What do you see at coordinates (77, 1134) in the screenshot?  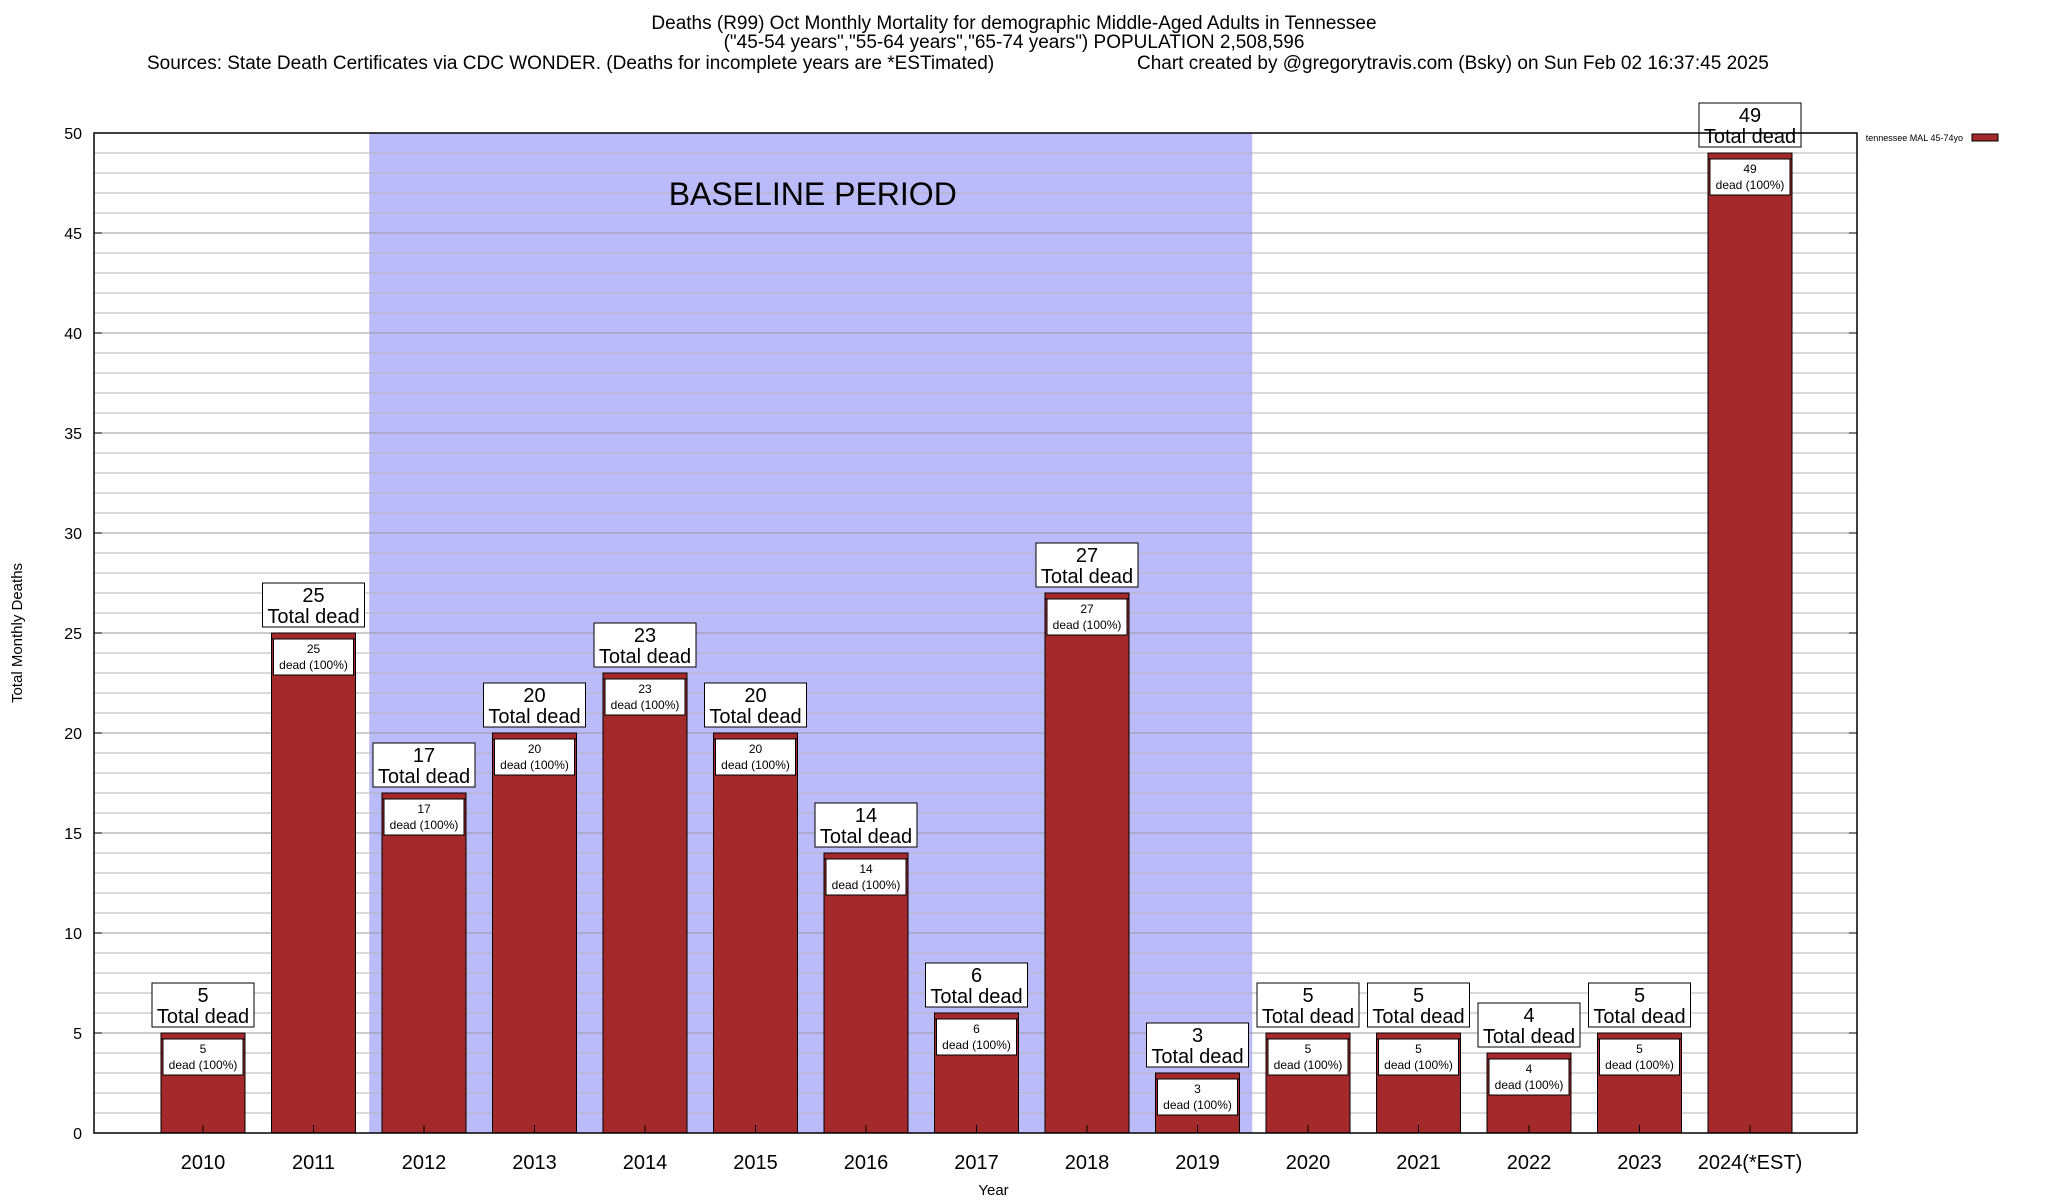 I see `y-tick-label: 0` at bounding box center [77, 1134].